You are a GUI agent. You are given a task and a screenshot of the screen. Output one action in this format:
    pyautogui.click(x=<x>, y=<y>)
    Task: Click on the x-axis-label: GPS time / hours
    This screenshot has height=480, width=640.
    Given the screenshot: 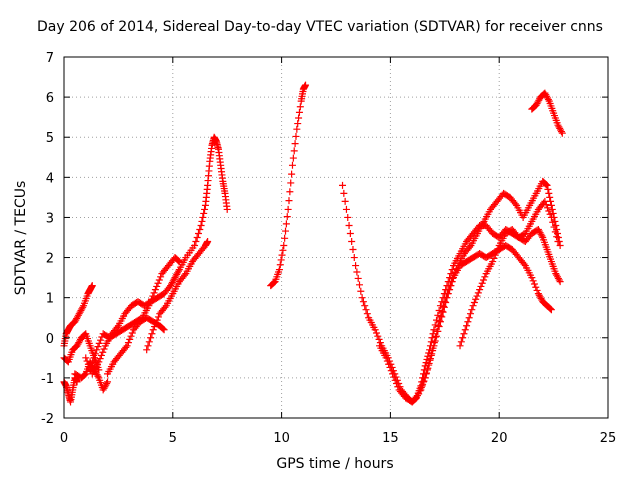 What is the action you would take?
    pyautogui.click(x=335, y=464)
    